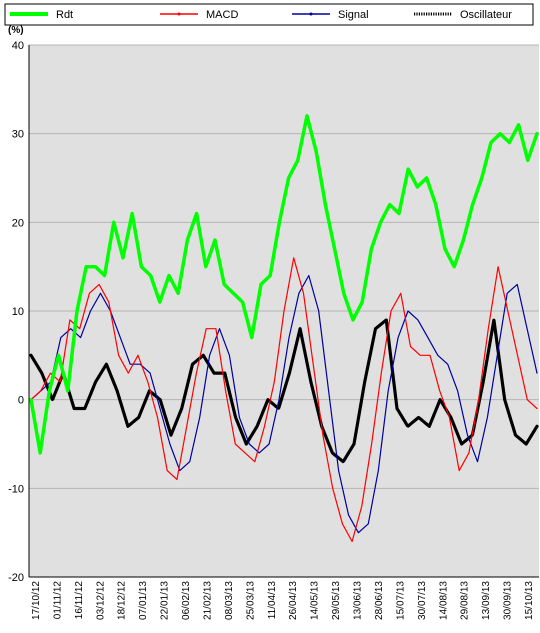 The image size is (540, 633). Describe the element at coordinates (199, 15) in the screenshot. I see `legend-item-macd: MACD` at that location.